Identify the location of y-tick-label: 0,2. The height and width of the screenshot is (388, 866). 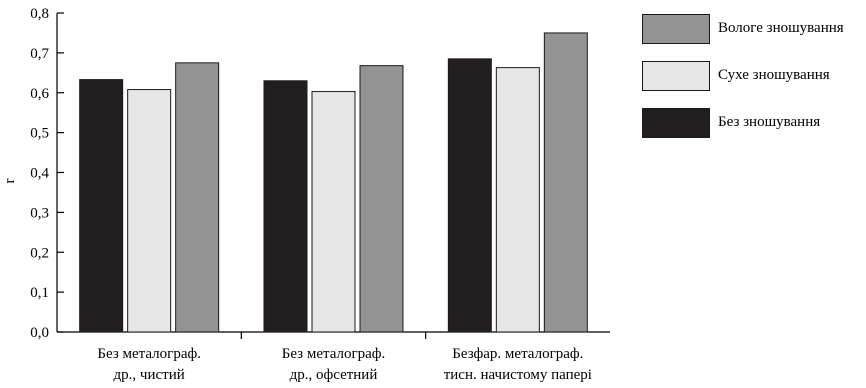
(39, 253).